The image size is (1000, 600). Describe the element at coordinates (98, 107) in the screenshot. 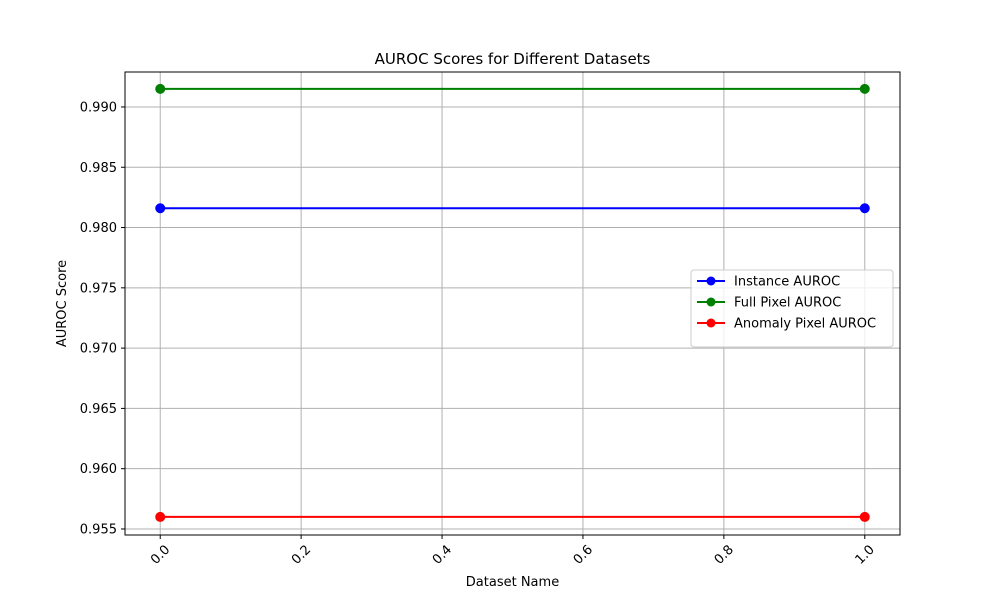

I see `y-tick-label: 0.990` at that location.